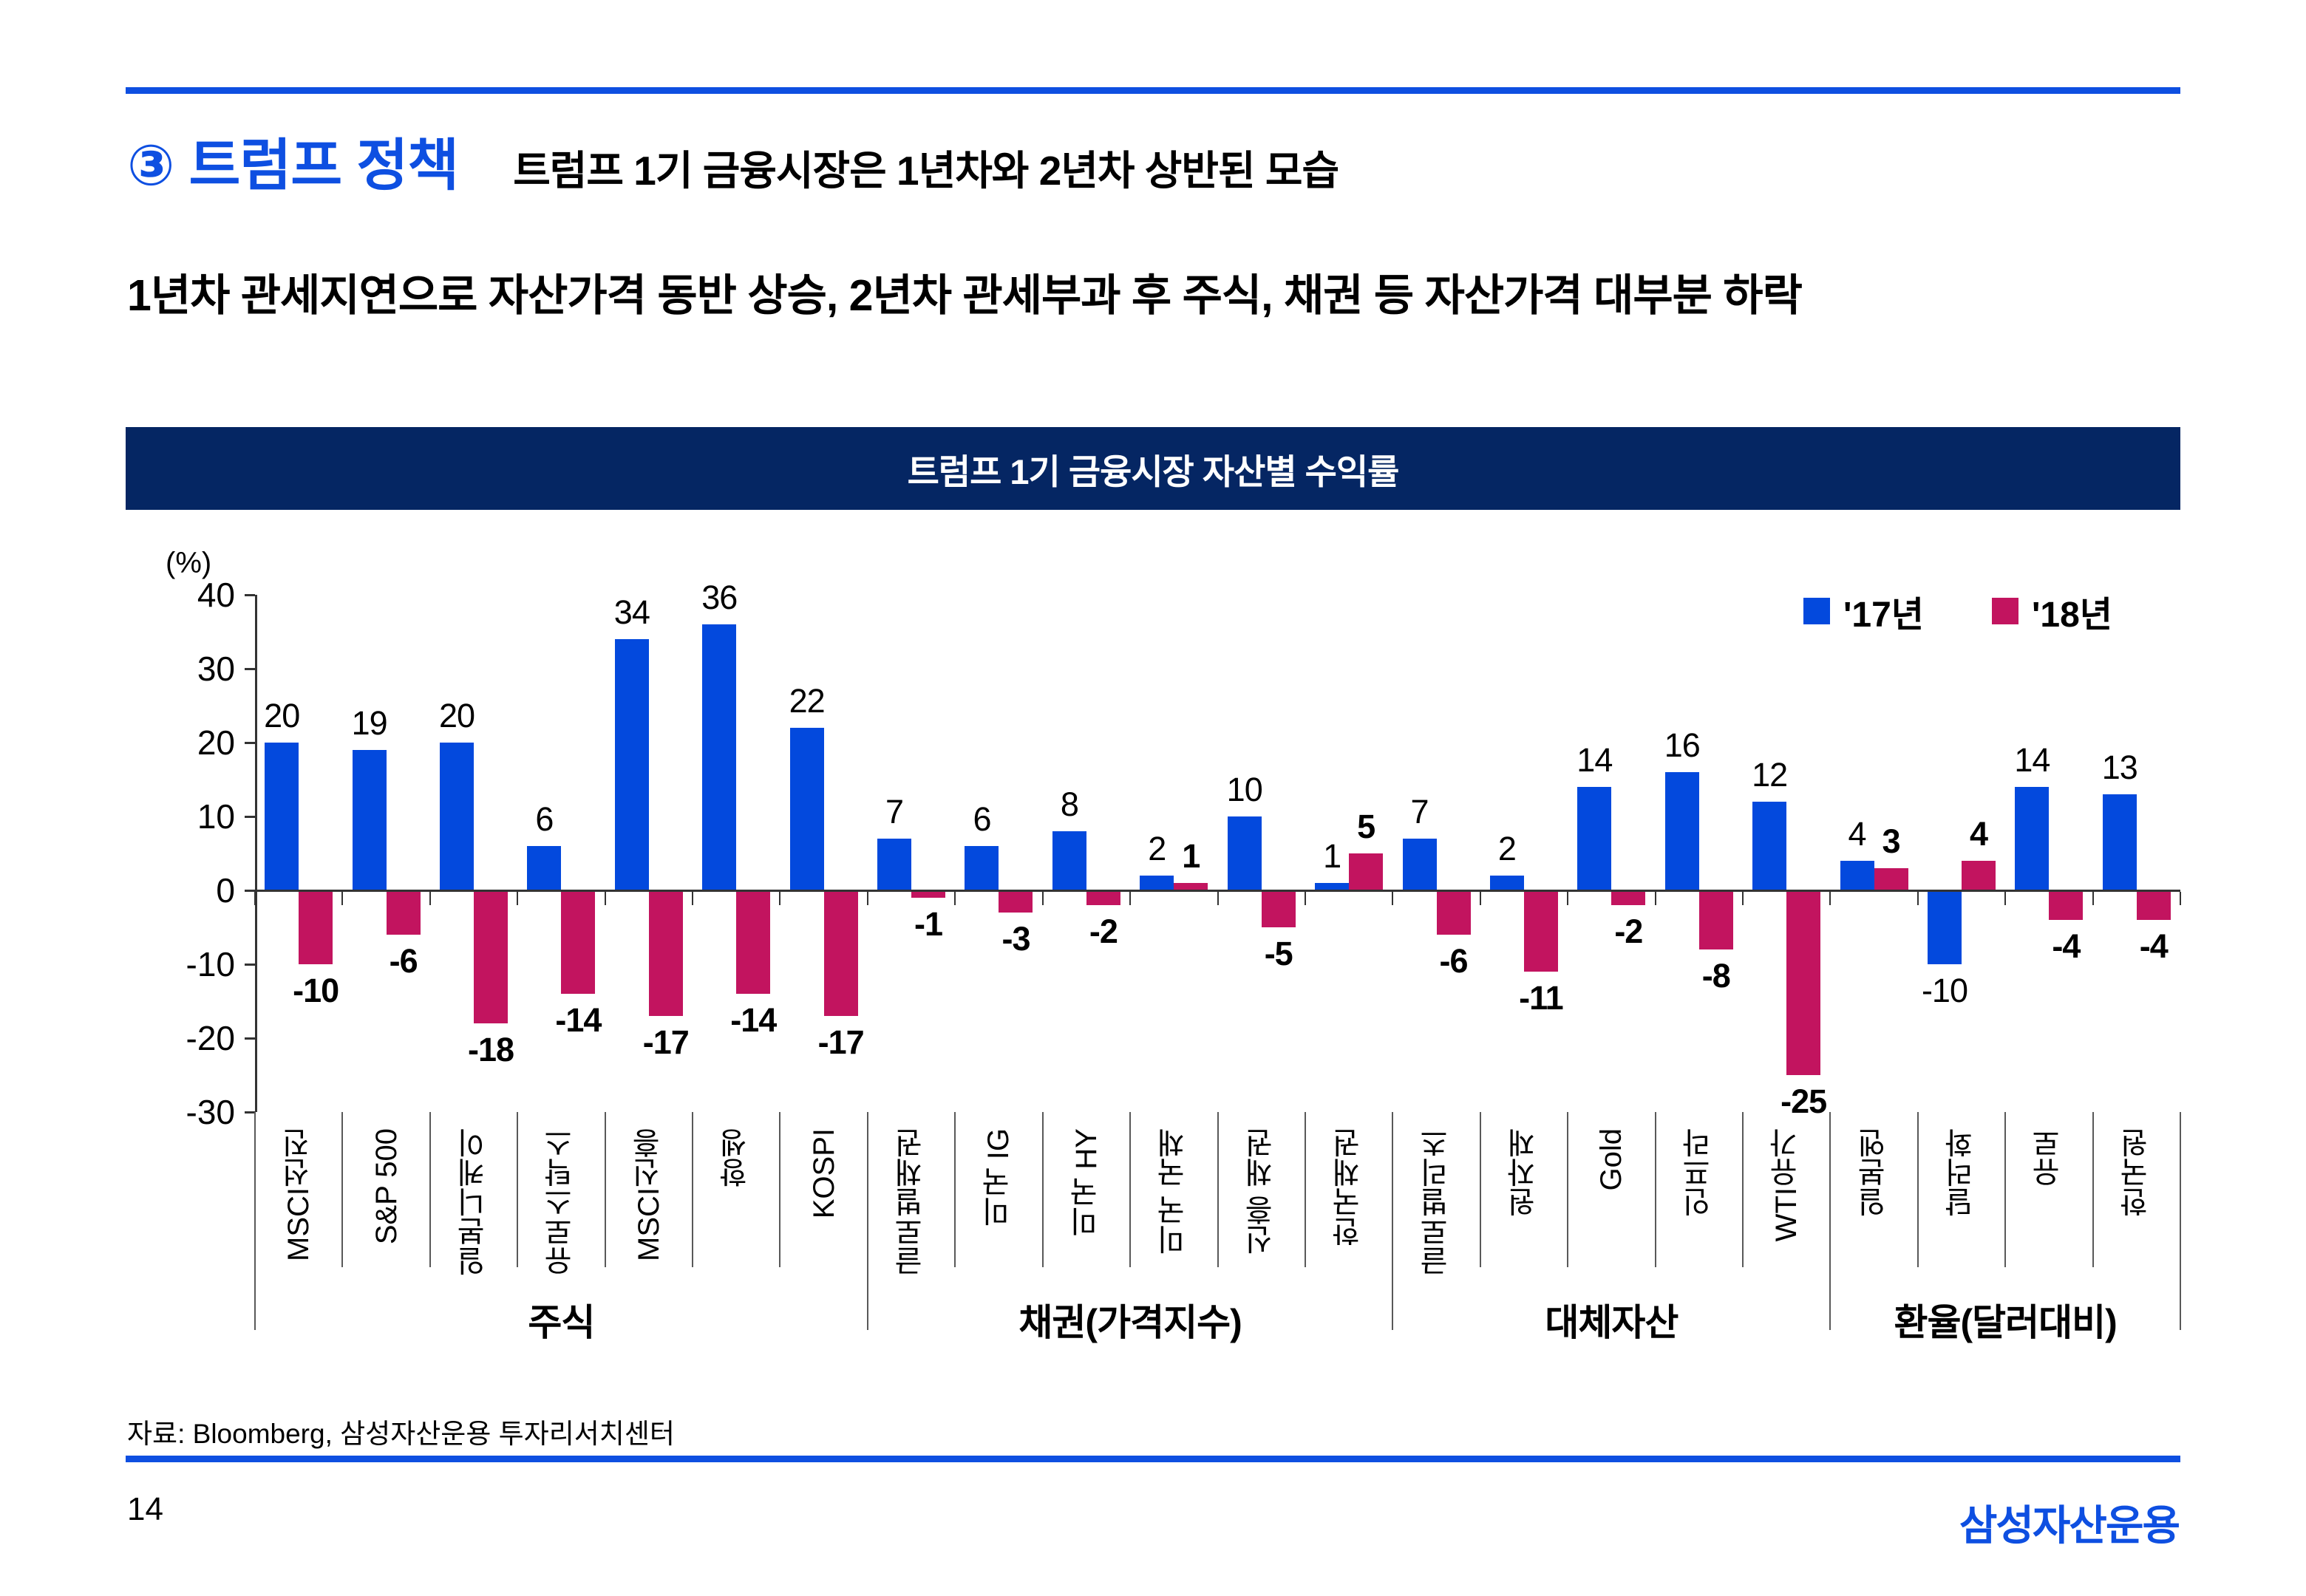 The width and height of the screenshot is (2306, 1596). What do you see at coordinates (1174, 1209) in the screenshot?
I see `x-axis-category-label: 미국 국채` at bounding box center [1174, 1209].